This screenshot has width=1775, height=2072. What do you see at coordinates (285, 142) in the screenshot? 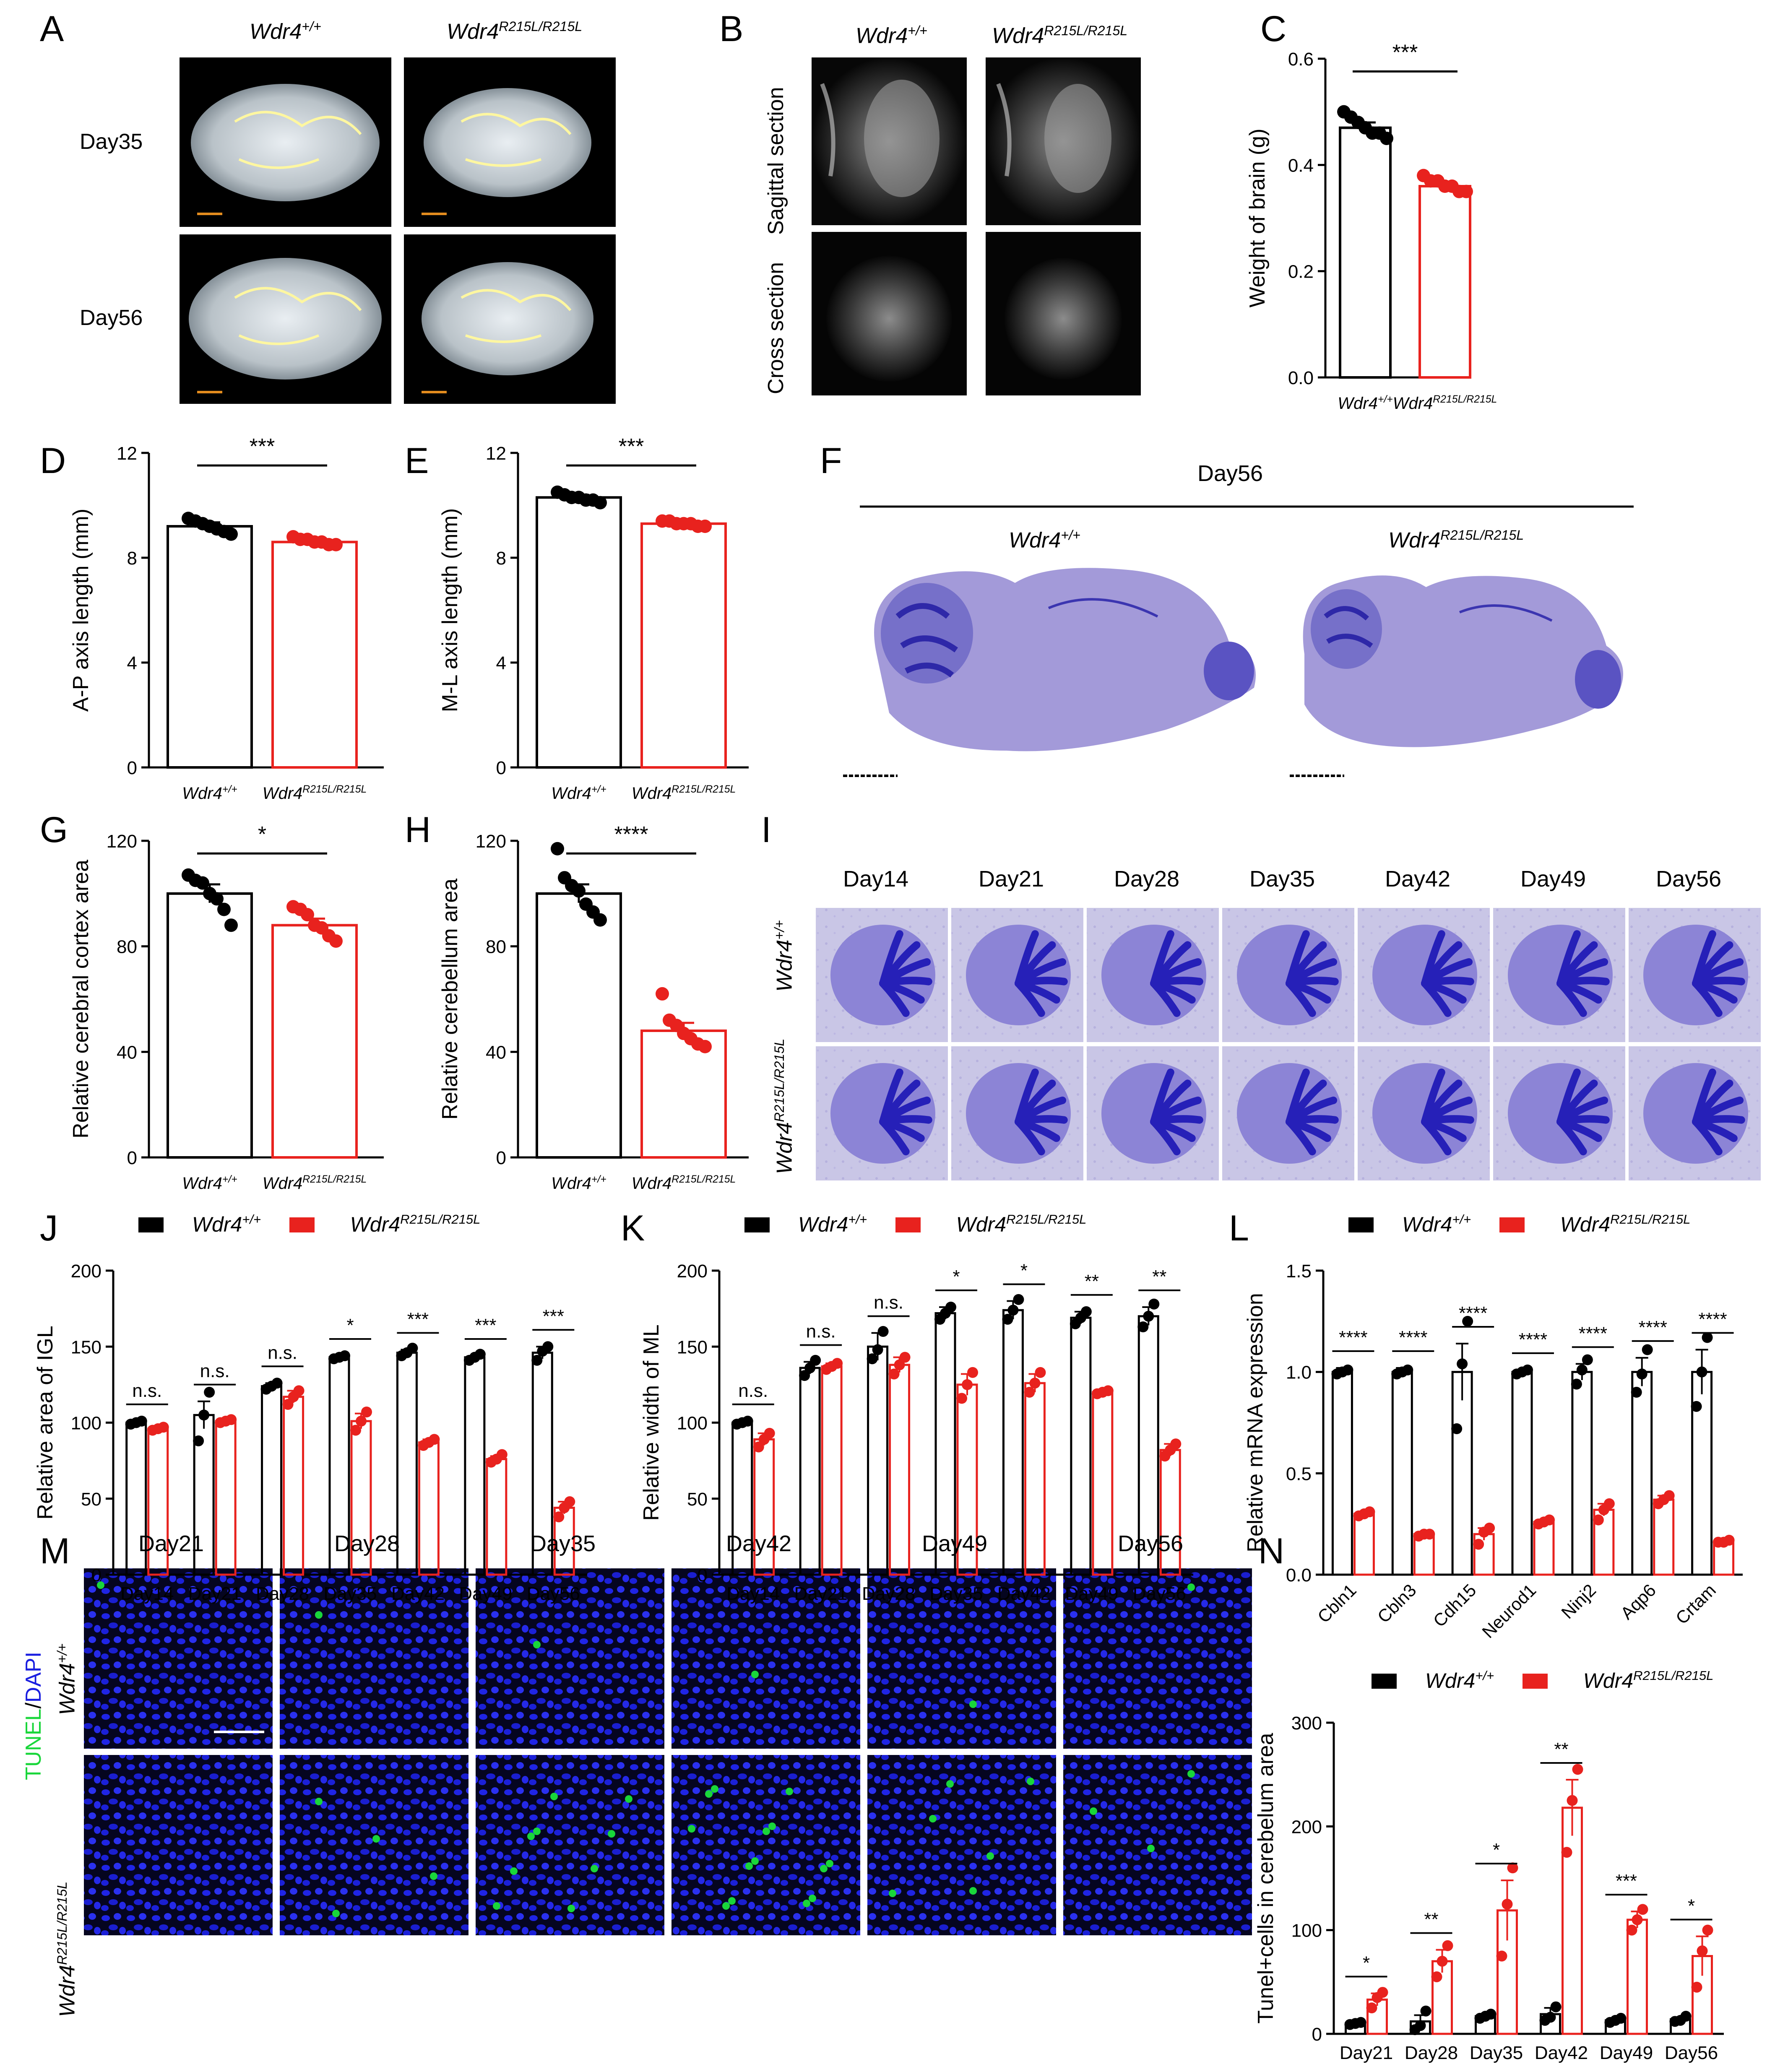
I see `brain-photo-wt-day35` at bounding box center [285, 142].